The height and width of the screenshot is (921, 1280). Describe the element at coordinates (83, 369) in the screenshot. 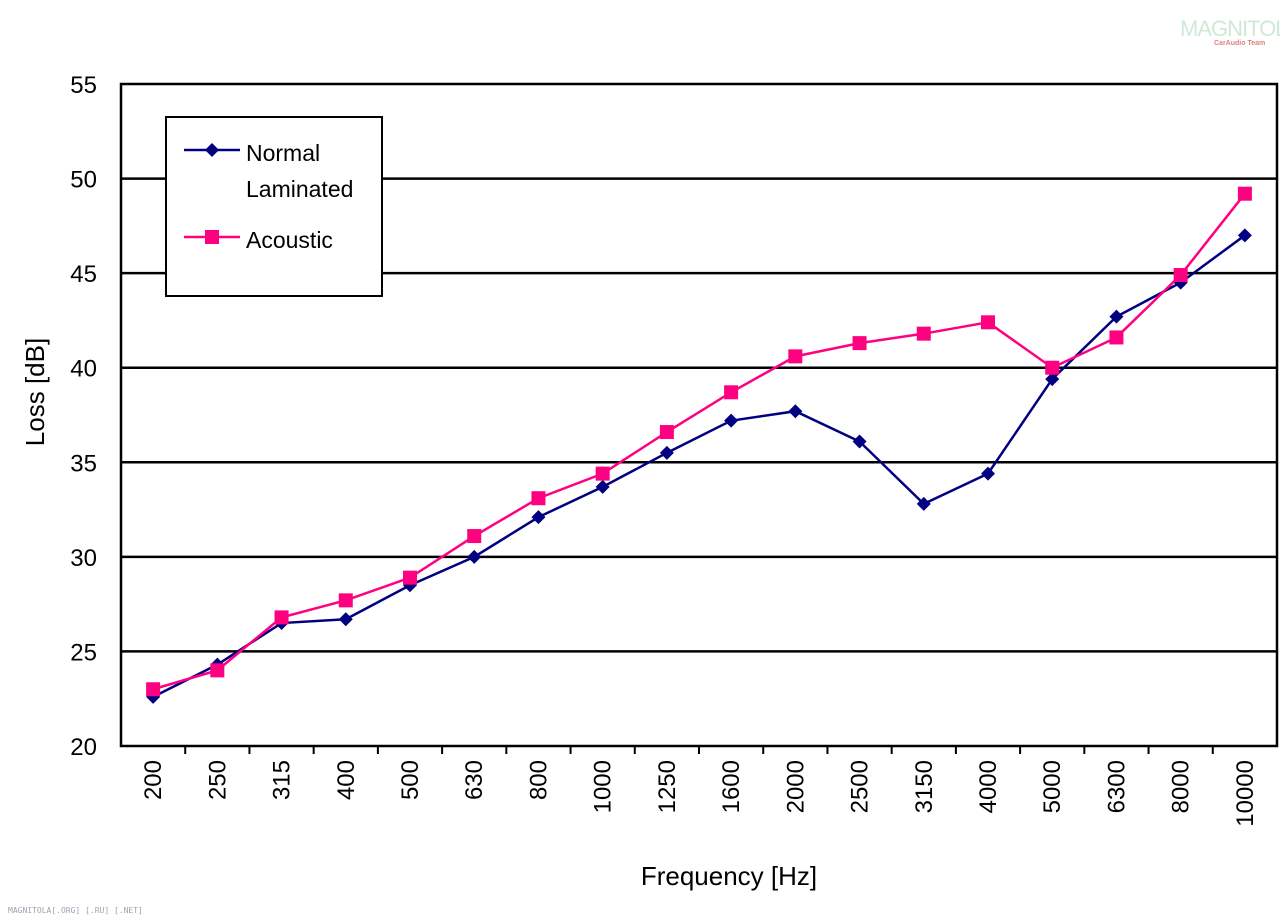

I see `y-tick-label: 40` at that location.